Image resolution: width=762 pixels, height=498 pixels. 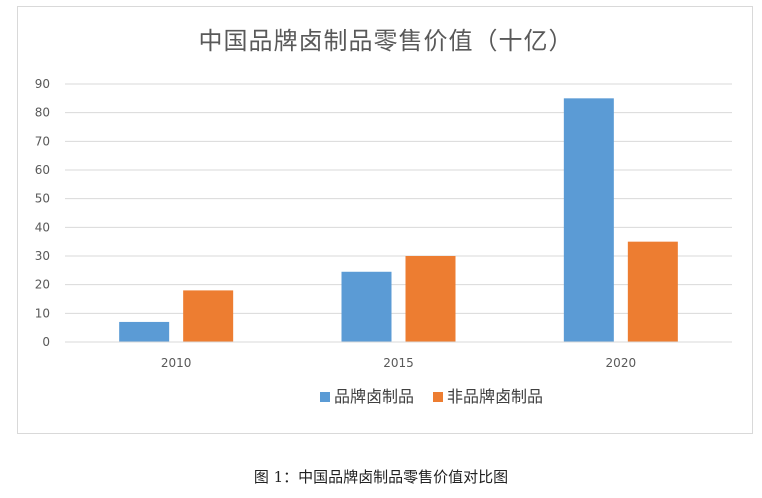 What do you see at coordinates (42, 113) in the screenshot?
I see `y-tick-label: 80` at bounding box center [42, 113].